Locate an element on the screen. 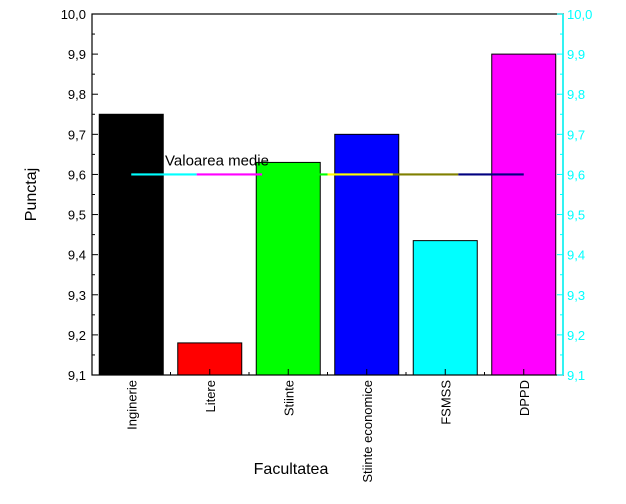 Image resolution: width=626 pixels, height=504 pixels. left-tick-label: 9,5 is located at coordinates (77, 215).